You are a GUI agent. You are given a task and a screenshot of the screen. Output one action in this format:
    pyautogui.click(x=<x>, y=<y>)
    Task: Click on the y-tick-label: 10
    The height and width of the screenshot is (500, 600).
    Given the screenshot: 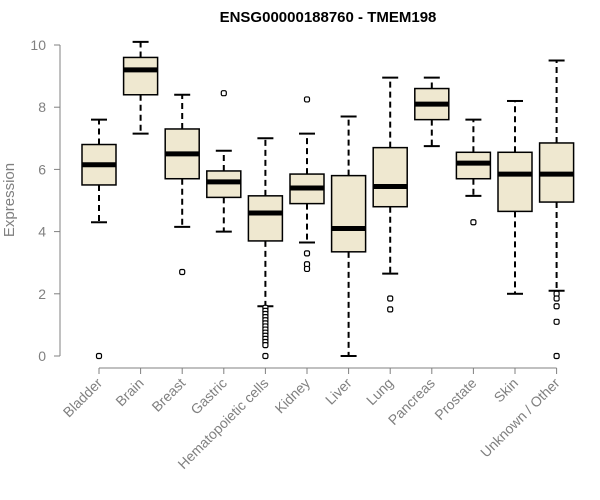 What is the action you would take?
    pyautogui.click(x=38, y=45)
    